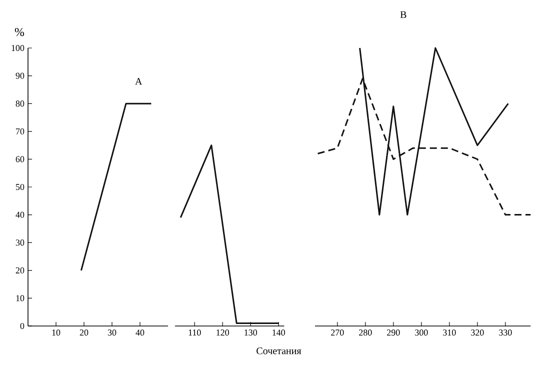 This screenshot has height=370, width=542. What do you see at coordinates (20, 187) in the screenshot?
I see `y-tick-label: 50` at bounding box center [20, 187].